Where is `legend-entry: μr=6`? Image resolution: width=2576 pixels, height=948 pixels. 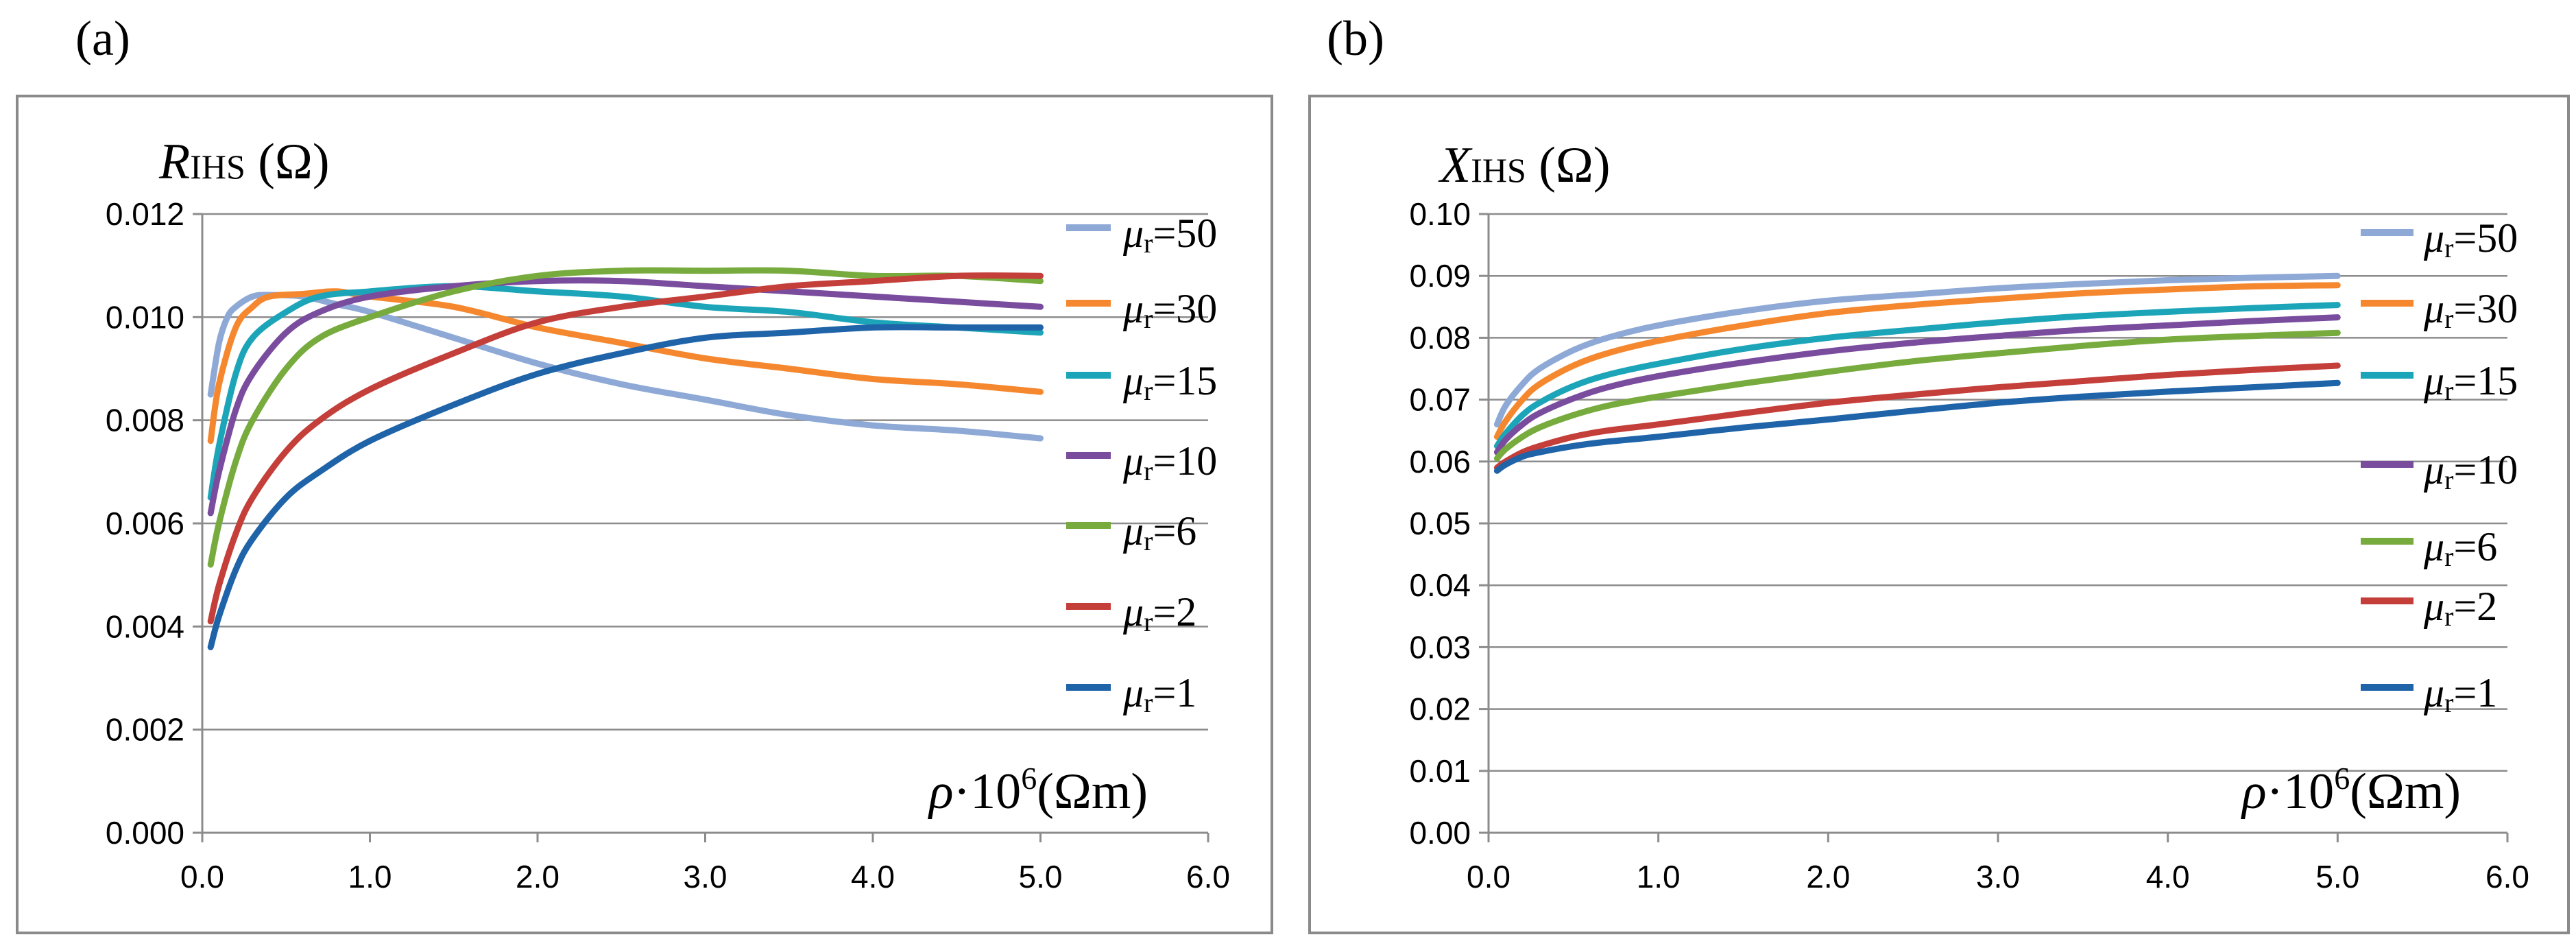
legend-entry: μr=6 is located at coordinates (1159, 532).